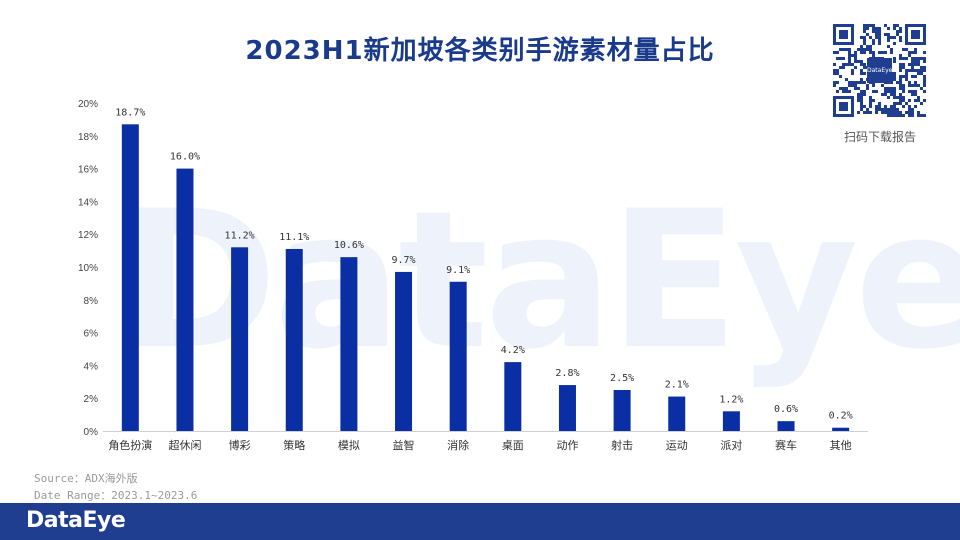  What do you see at coordinates (786, 409) in the screenshot?
I see `data-label: 0.6%` at bounding box center [786, 409].